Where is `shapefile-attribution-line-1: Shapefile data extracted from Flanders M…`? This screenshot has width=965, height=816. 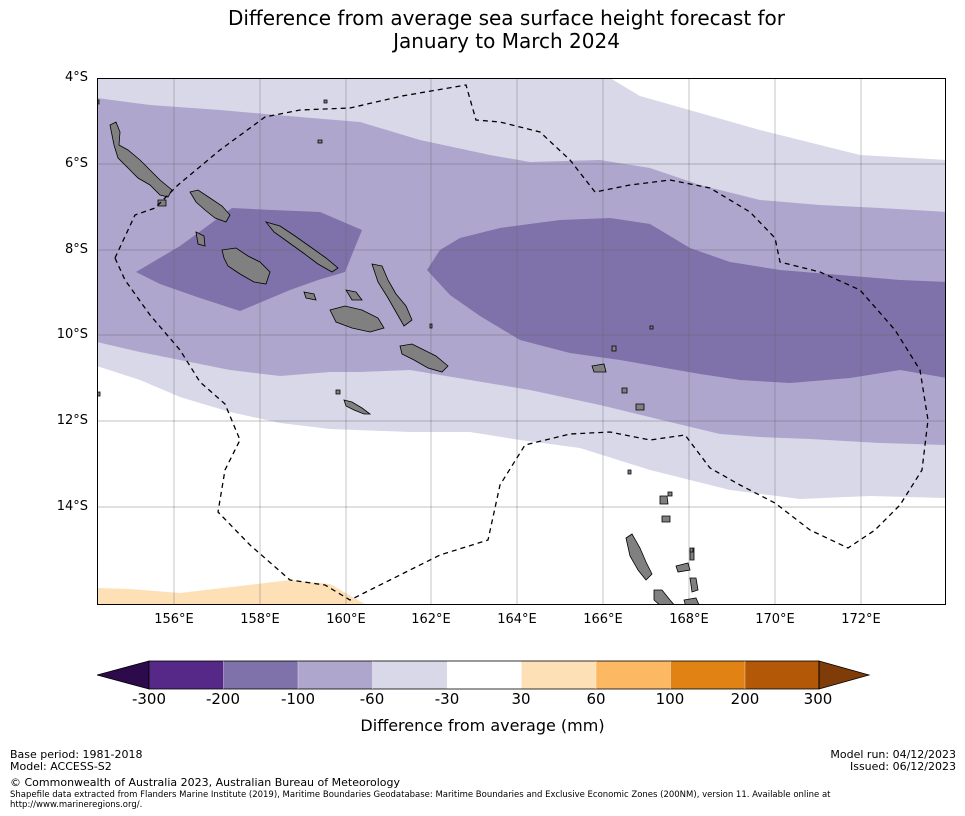
shapefile-attribution-line-1: Shapefile data extracted from Flanders M… is located at coordinates (420, 795).